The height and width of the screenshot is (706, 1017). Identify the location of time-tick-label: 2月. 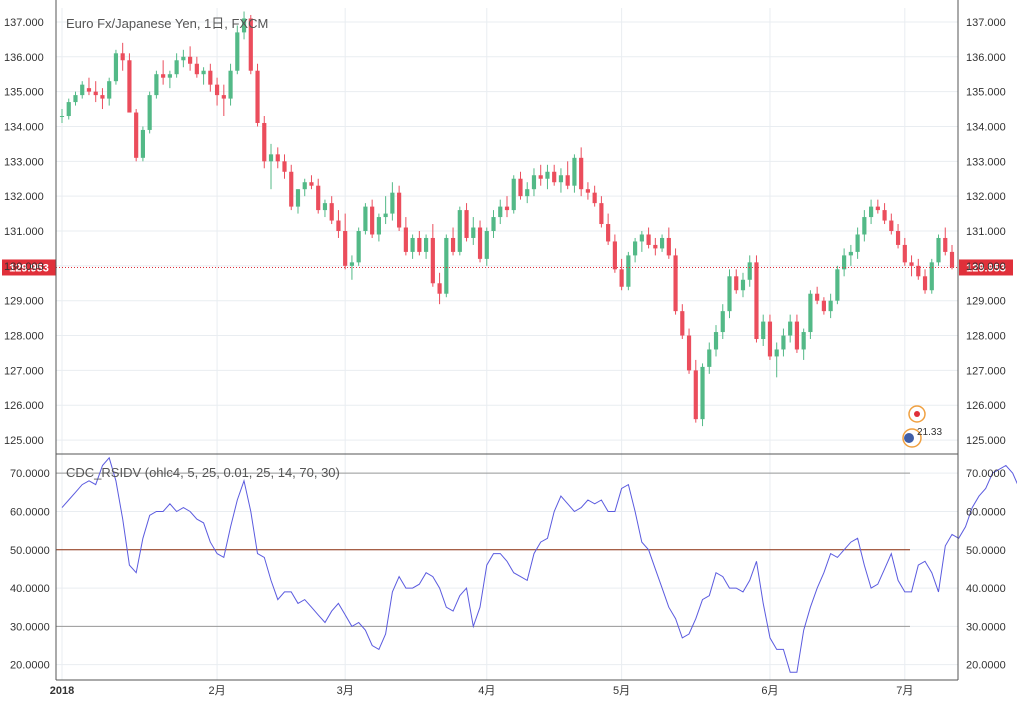
(217, 691).